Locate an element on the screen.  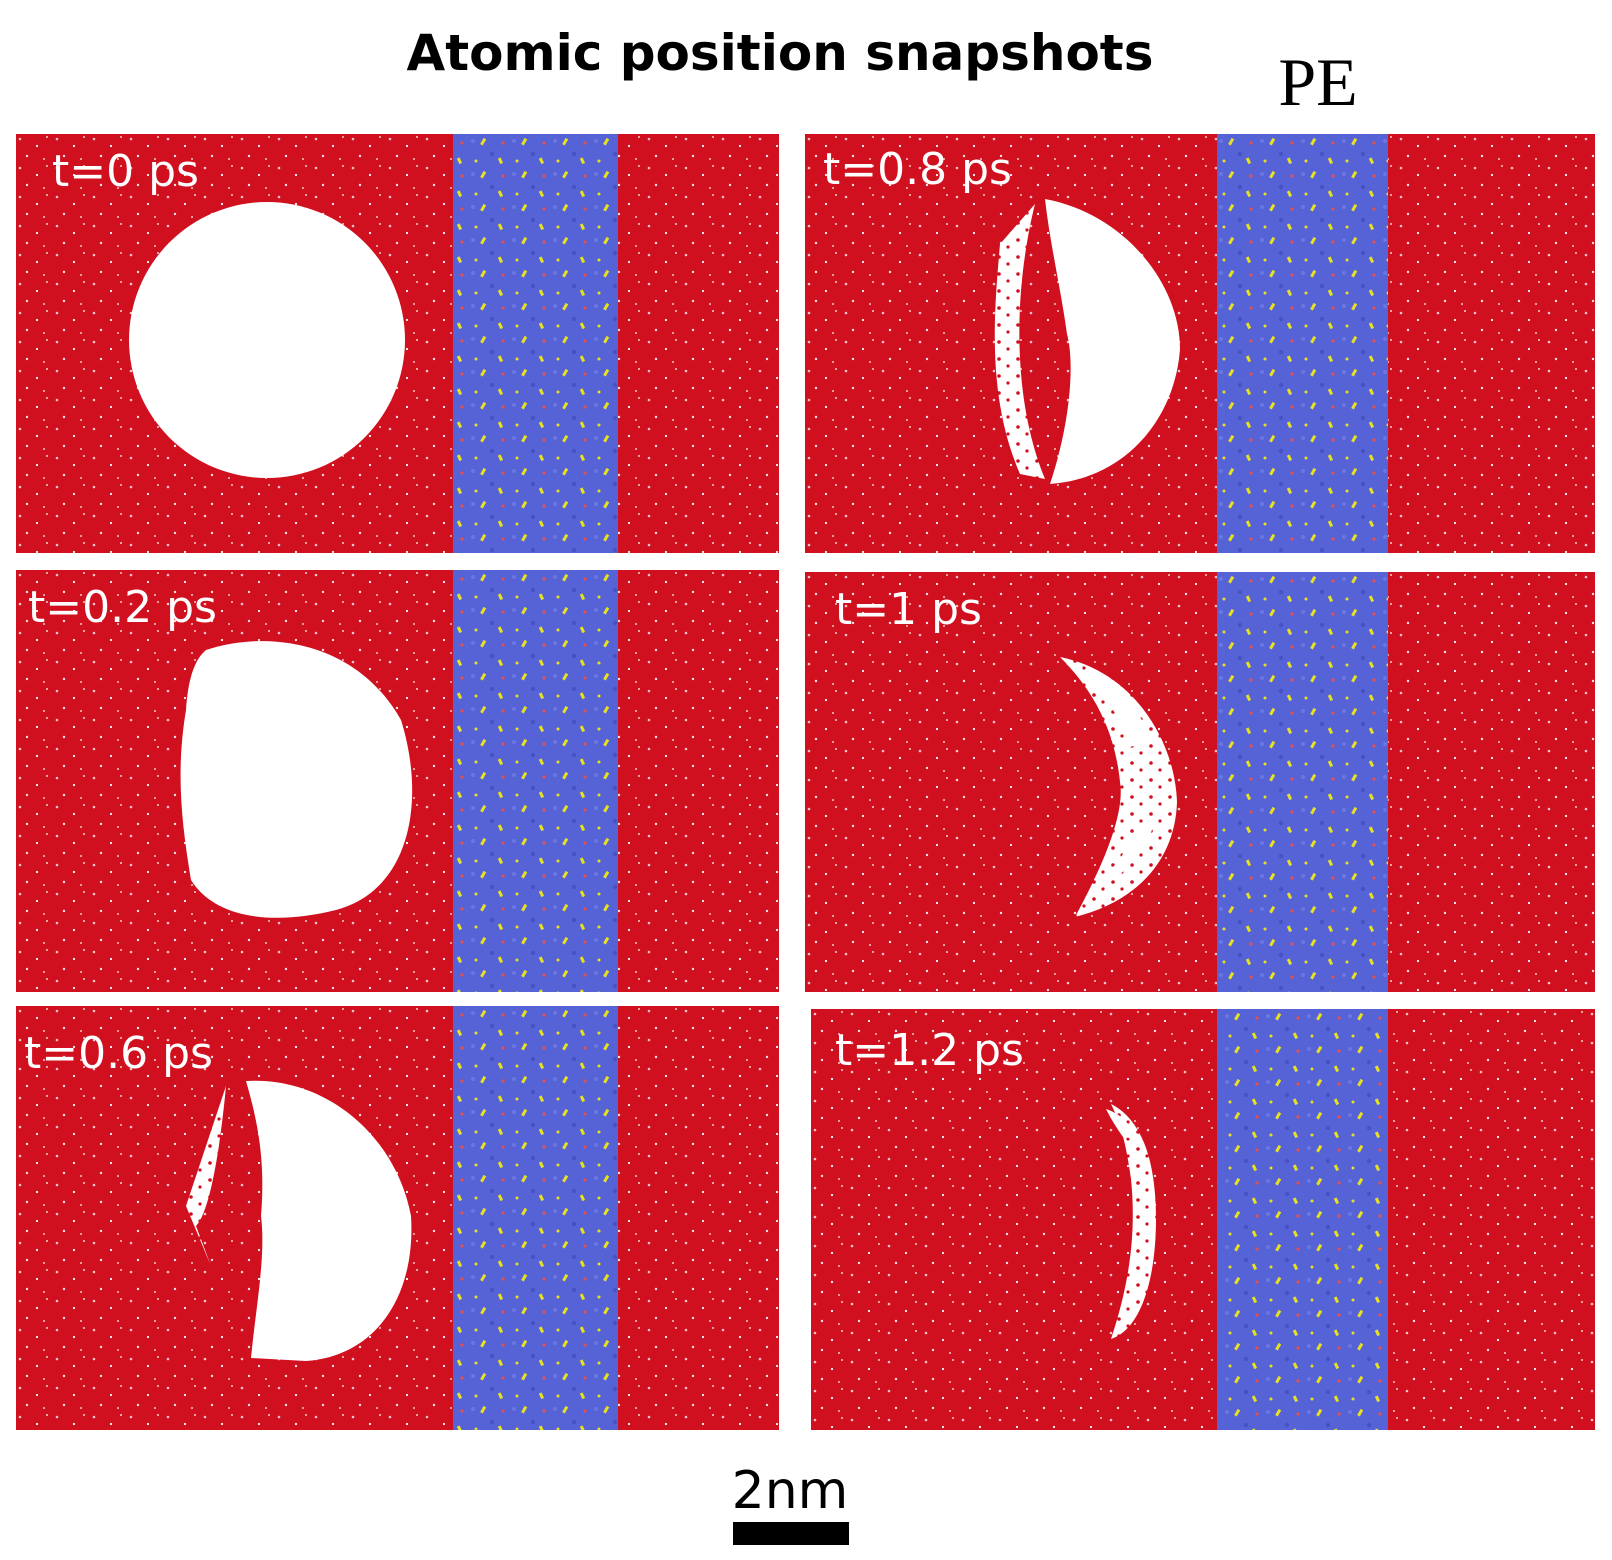
panel-label: t=1 ps is located at coordinates (908, 609).